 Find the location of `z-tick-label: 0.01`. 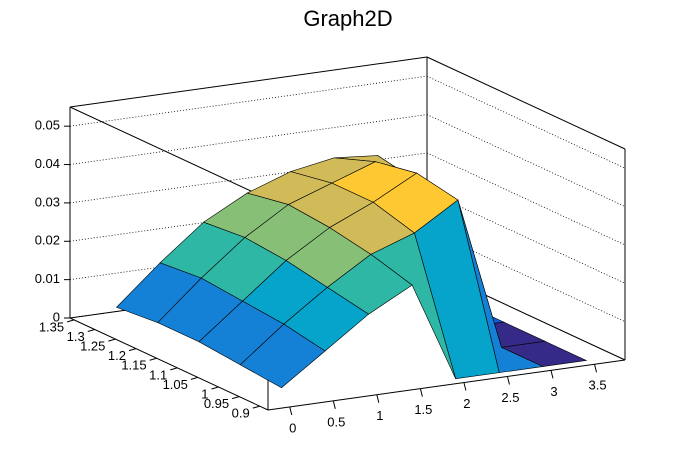

z-tick-label: 0.01 is located at coordinates (47, 278).